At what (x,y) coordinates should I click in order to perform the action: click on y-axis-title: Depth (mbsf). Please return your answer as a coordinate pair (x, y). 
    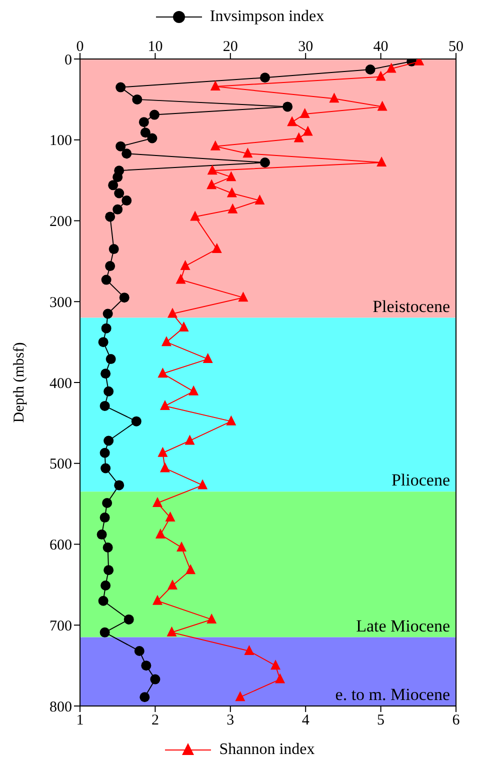
    Looking at the image, I should click on (19, 382).